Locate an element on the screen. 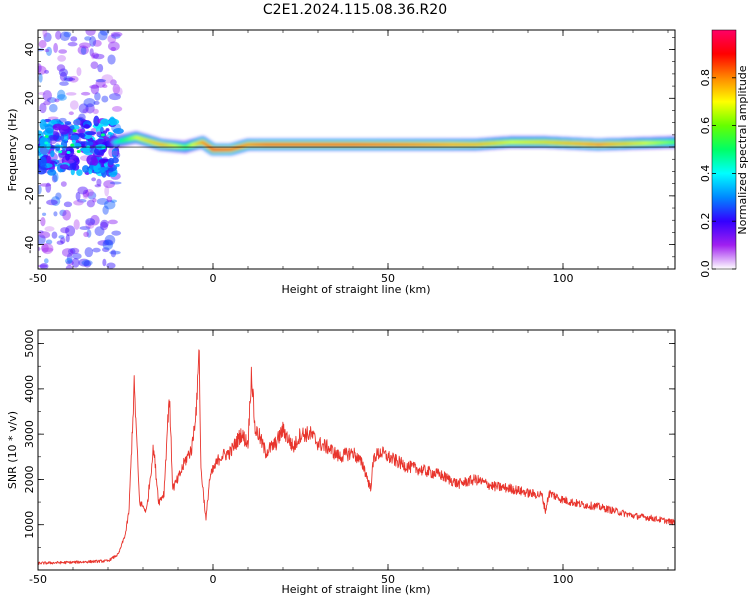 This screenshot has width=750, height=604. snr-y-axis-label: SNR (10 * v/v) is located at coordinates (12, 450).